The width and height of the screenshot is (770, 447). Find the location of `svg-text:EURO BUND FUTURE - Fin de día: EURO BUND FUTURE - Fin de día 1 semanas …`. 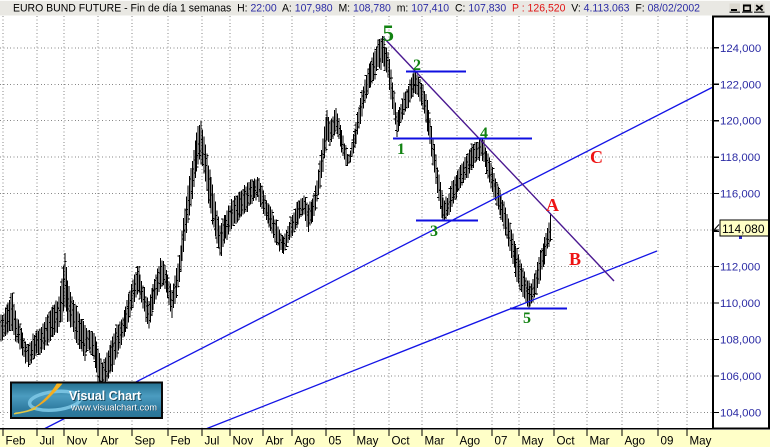

svg-text:EURO BUND FUTURE - Fin de día: EURO BUND FUTURE - Fin de día 1 semanas … is located at coordinates (356, 9).